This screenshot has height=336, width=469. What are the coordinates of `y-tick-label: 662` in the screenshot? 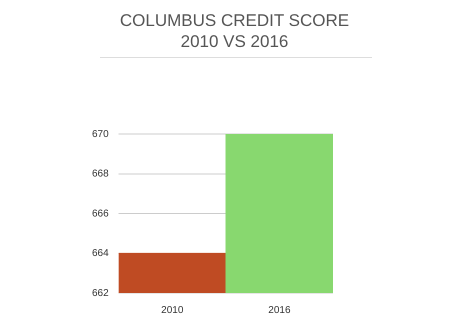 It's located at (101, 293).